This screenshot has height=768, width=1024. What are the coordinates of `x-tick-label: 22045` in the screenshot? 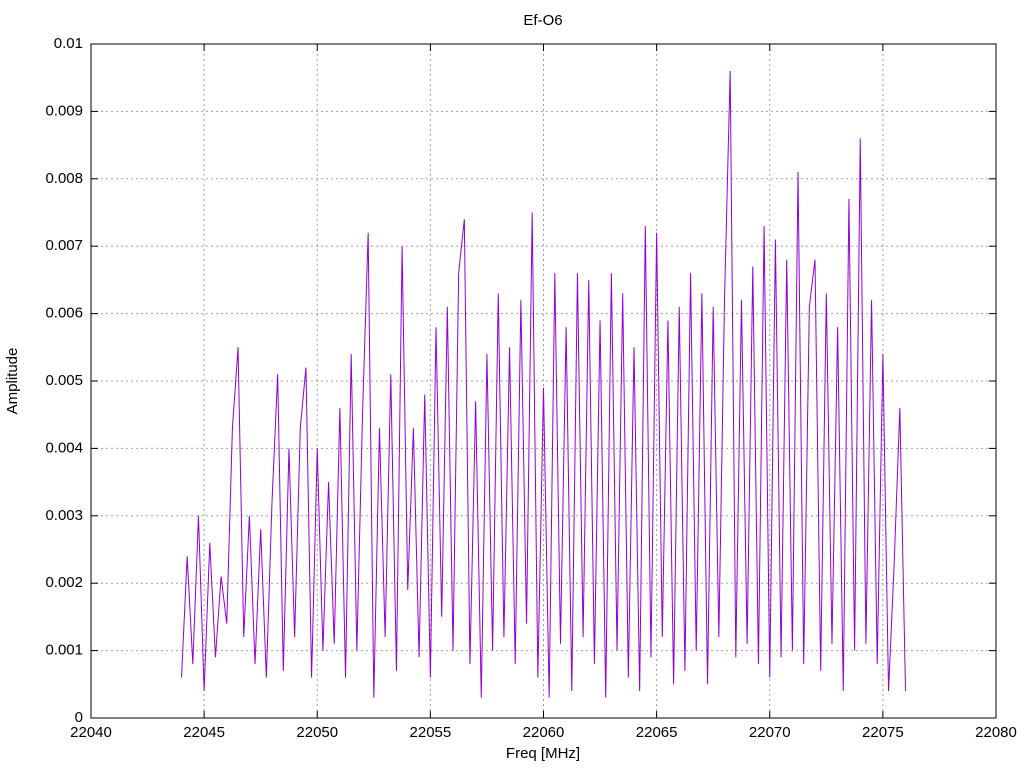 It's located at (204, 732).